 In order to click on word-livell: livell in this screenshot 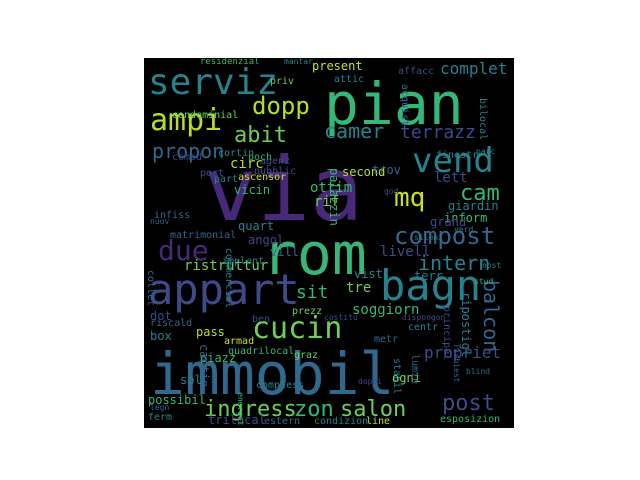, I will do `click(405, 252)`.